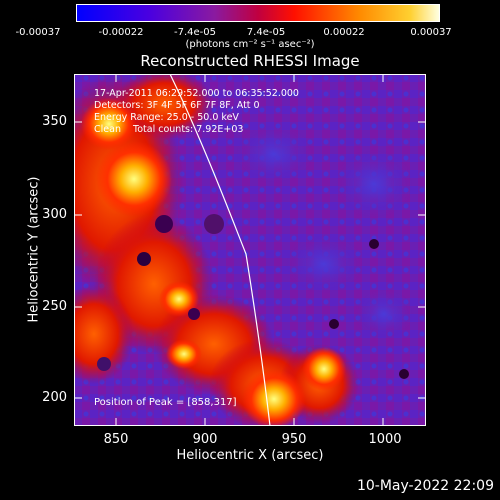 The width and height of the screenshot is (500, 500). I want to click on colorbar-tick: 0.00022, so click(344, 32).